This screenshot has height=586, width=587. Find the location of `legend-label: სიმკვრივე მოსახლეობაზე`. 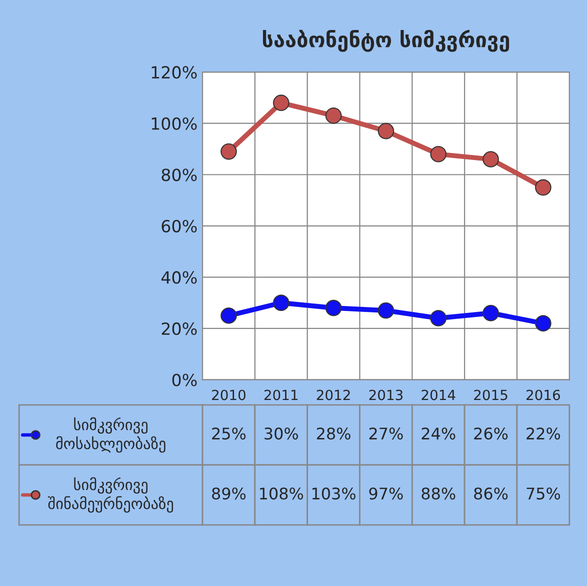

legend-label: სიმკვრივე მოსახლეობაზე is located at coordinates (111, 435).